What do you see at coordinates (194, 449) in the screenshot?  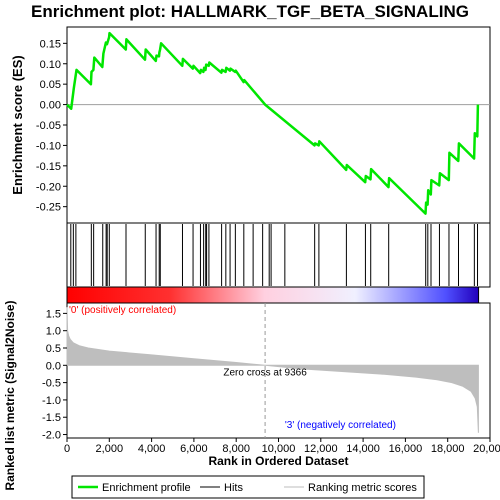 I see `x-tick-label: 6,000` at bounding box center [194, 449].